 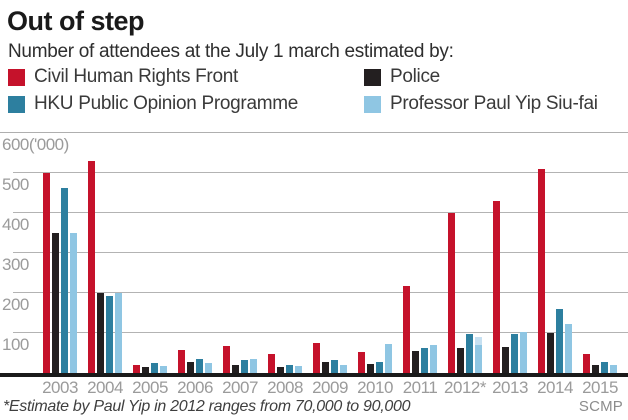 What do you see at coordinates (523, 352) in the screenshot?
I see `bar-professor-paul-yip-siu-fai-2013` at bounding box center [523, 352].